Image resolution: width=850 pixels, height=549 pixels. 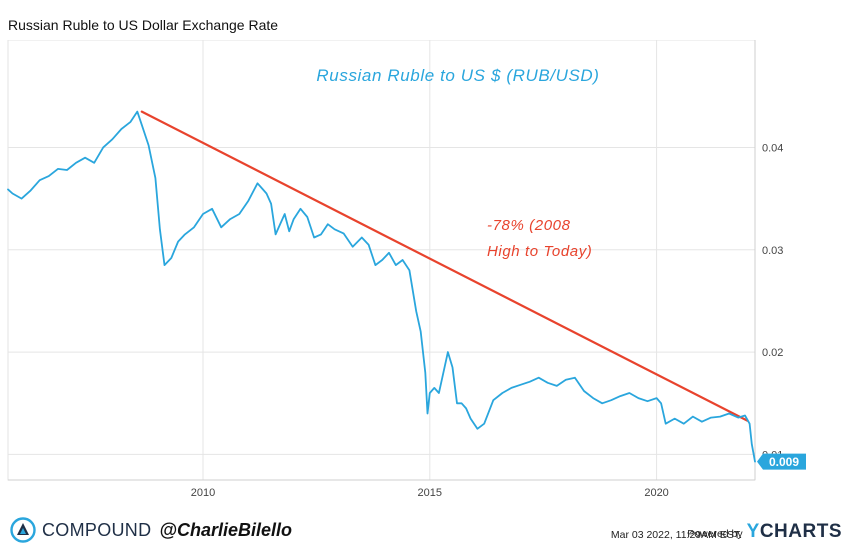 I want to click on powered-by-label: Powered by, so click(x=715, y=534).